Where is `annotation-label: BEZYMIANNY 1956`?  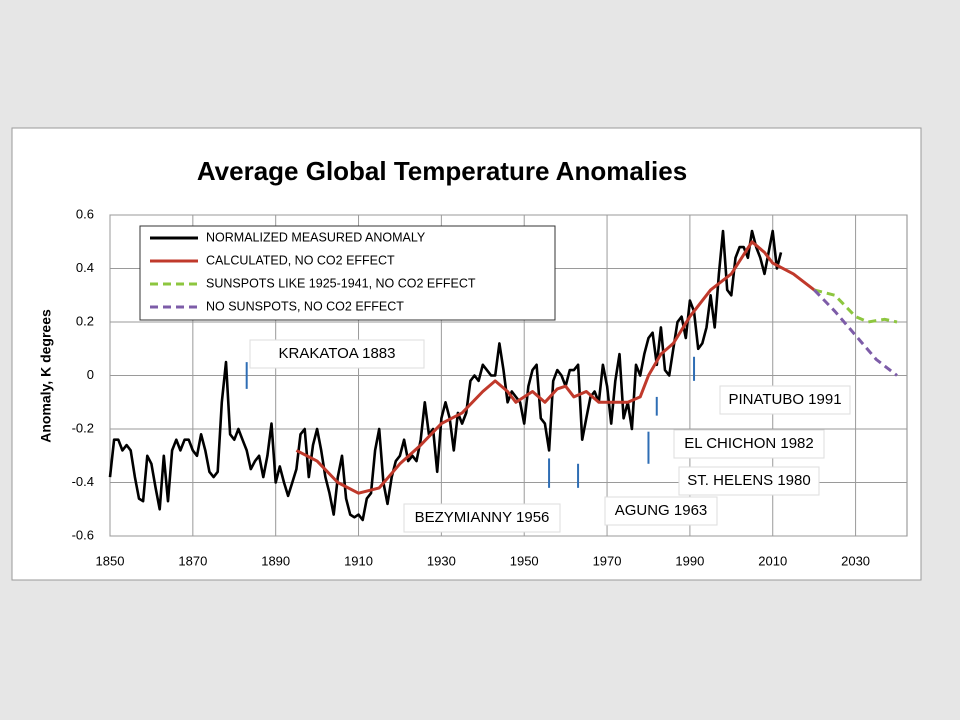 annotation-label: BEZYMIANNY 1956 is located at coordinates (482, 517).